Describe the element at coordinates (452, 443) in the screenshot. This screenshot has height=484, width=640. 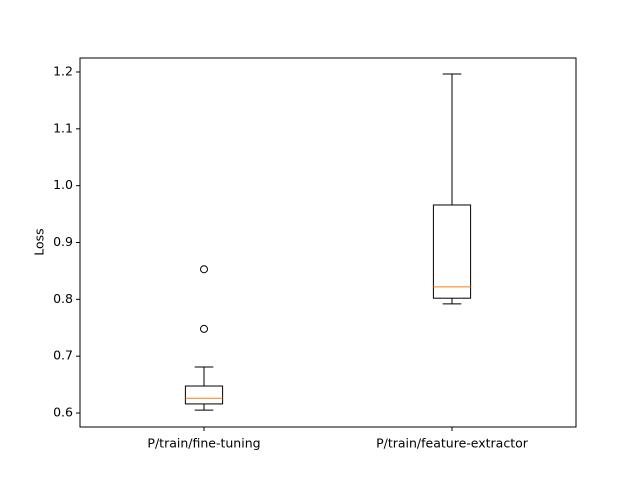
I see `x-tick-label: P/train/feature-extractor` at that location.